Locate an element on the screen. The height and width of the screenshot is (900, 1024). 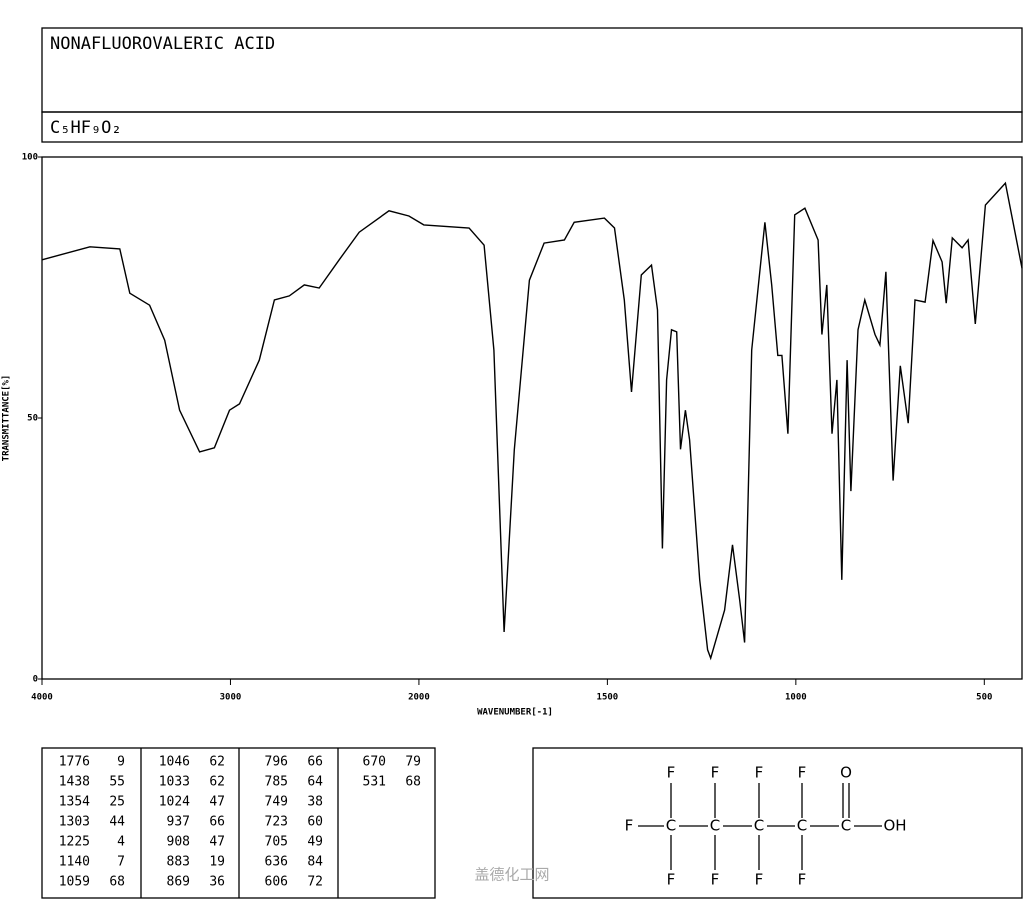
peak-wavenumber: 1024 is located at coordinates (174, 802).